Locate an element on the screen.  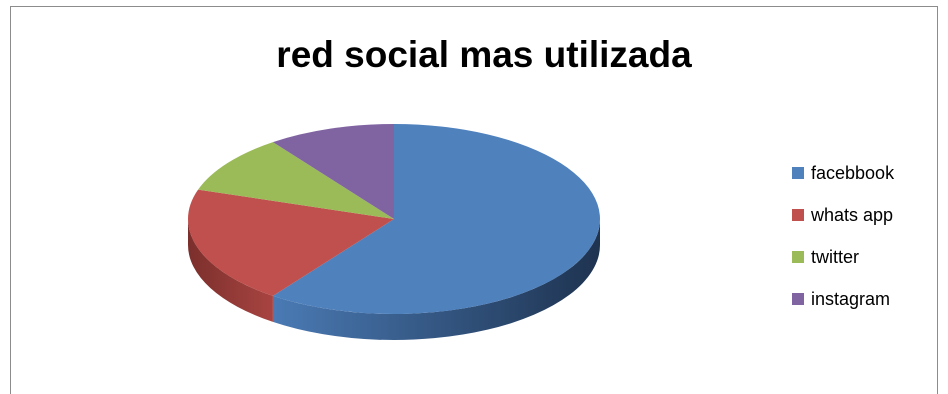
legend-label: whats app is located at coordinates (852, 214).